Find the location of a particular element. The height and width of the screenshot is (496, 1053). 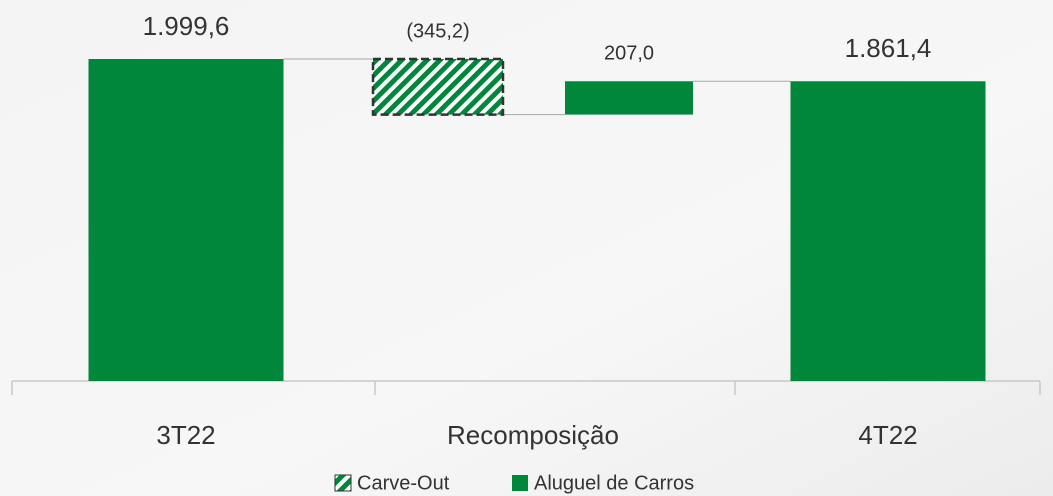

data-label: 207,0 is located at coordinates (629, 54).